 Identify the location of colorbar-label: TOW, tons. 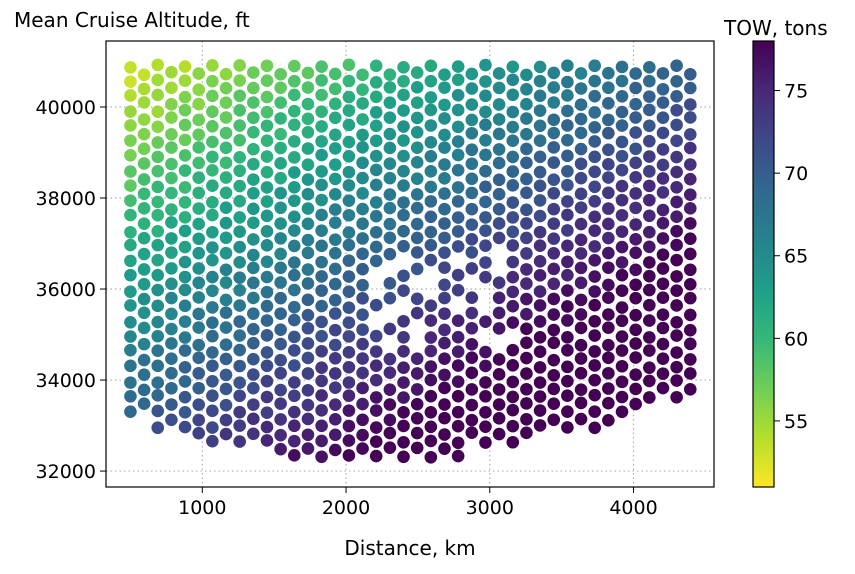
(775, 28).